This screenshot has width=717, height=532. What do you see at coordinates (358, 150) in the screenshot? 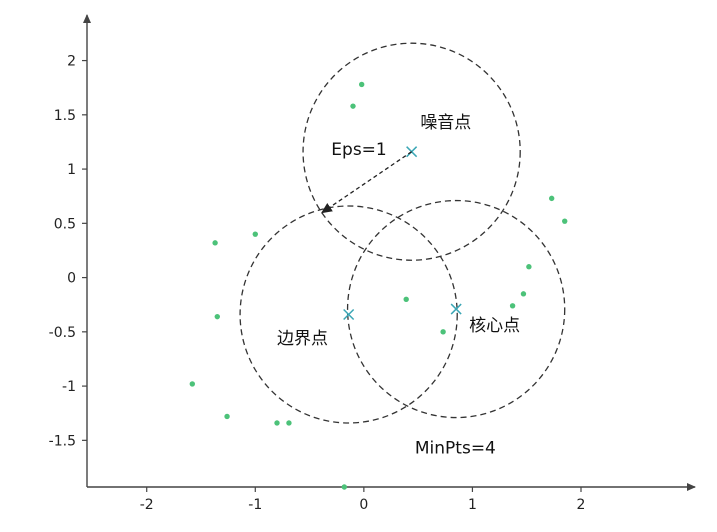
I see `eps-label: Eps=1` at bounding box center [358, 150].